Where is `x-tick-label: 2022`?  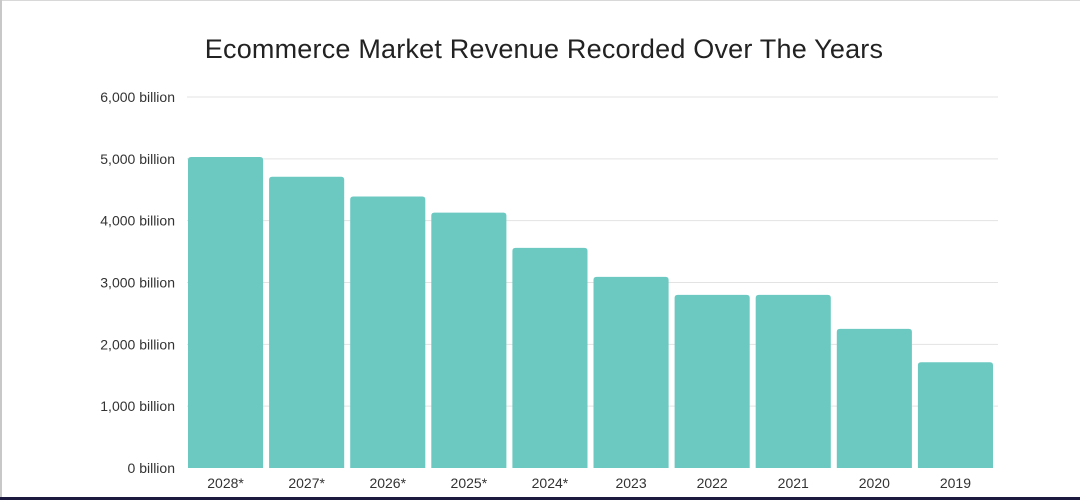
x-tick-label: 2022 is located at coordinates (712, 483).